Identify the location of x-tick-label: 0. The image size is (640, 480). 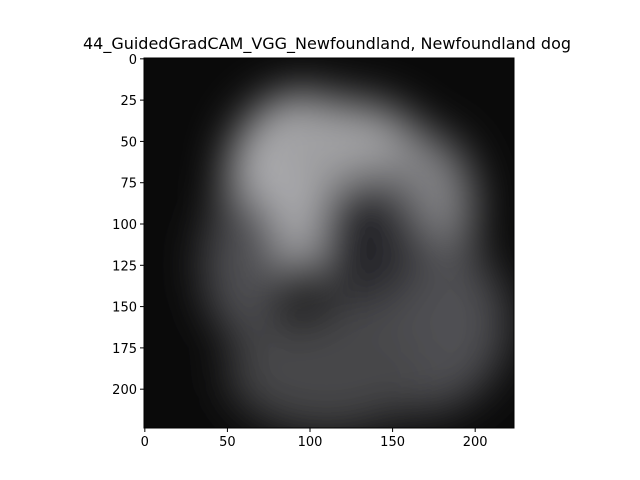
(145, 442).